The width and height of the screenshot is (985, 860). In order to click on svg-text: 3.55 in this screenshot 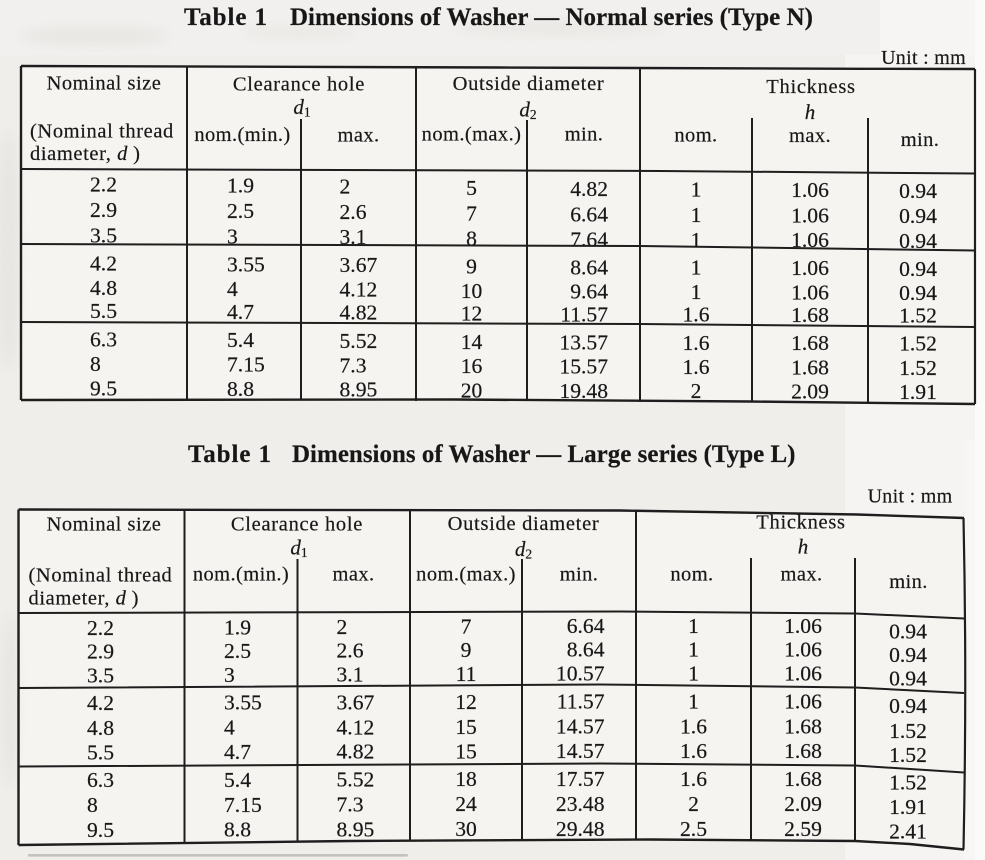, I will do `click(246, 264)`.